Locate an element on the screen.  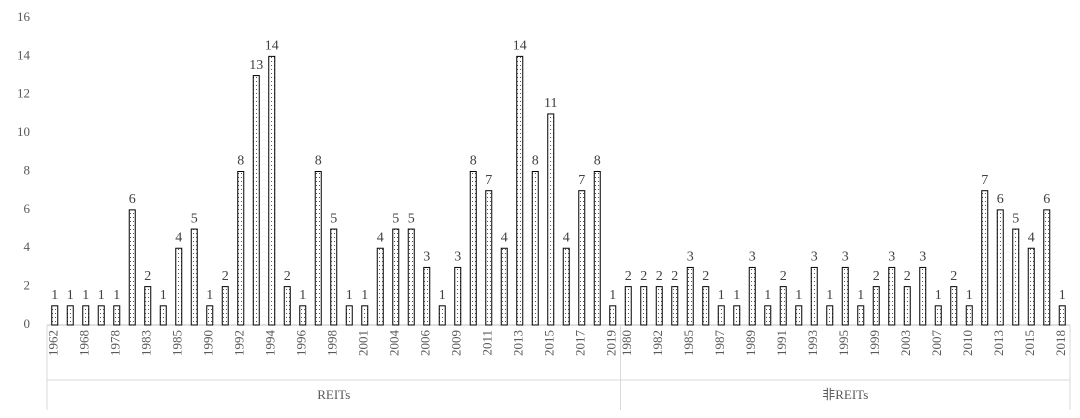
x-tick-label: 1987 is located at coordinates (719, 343).